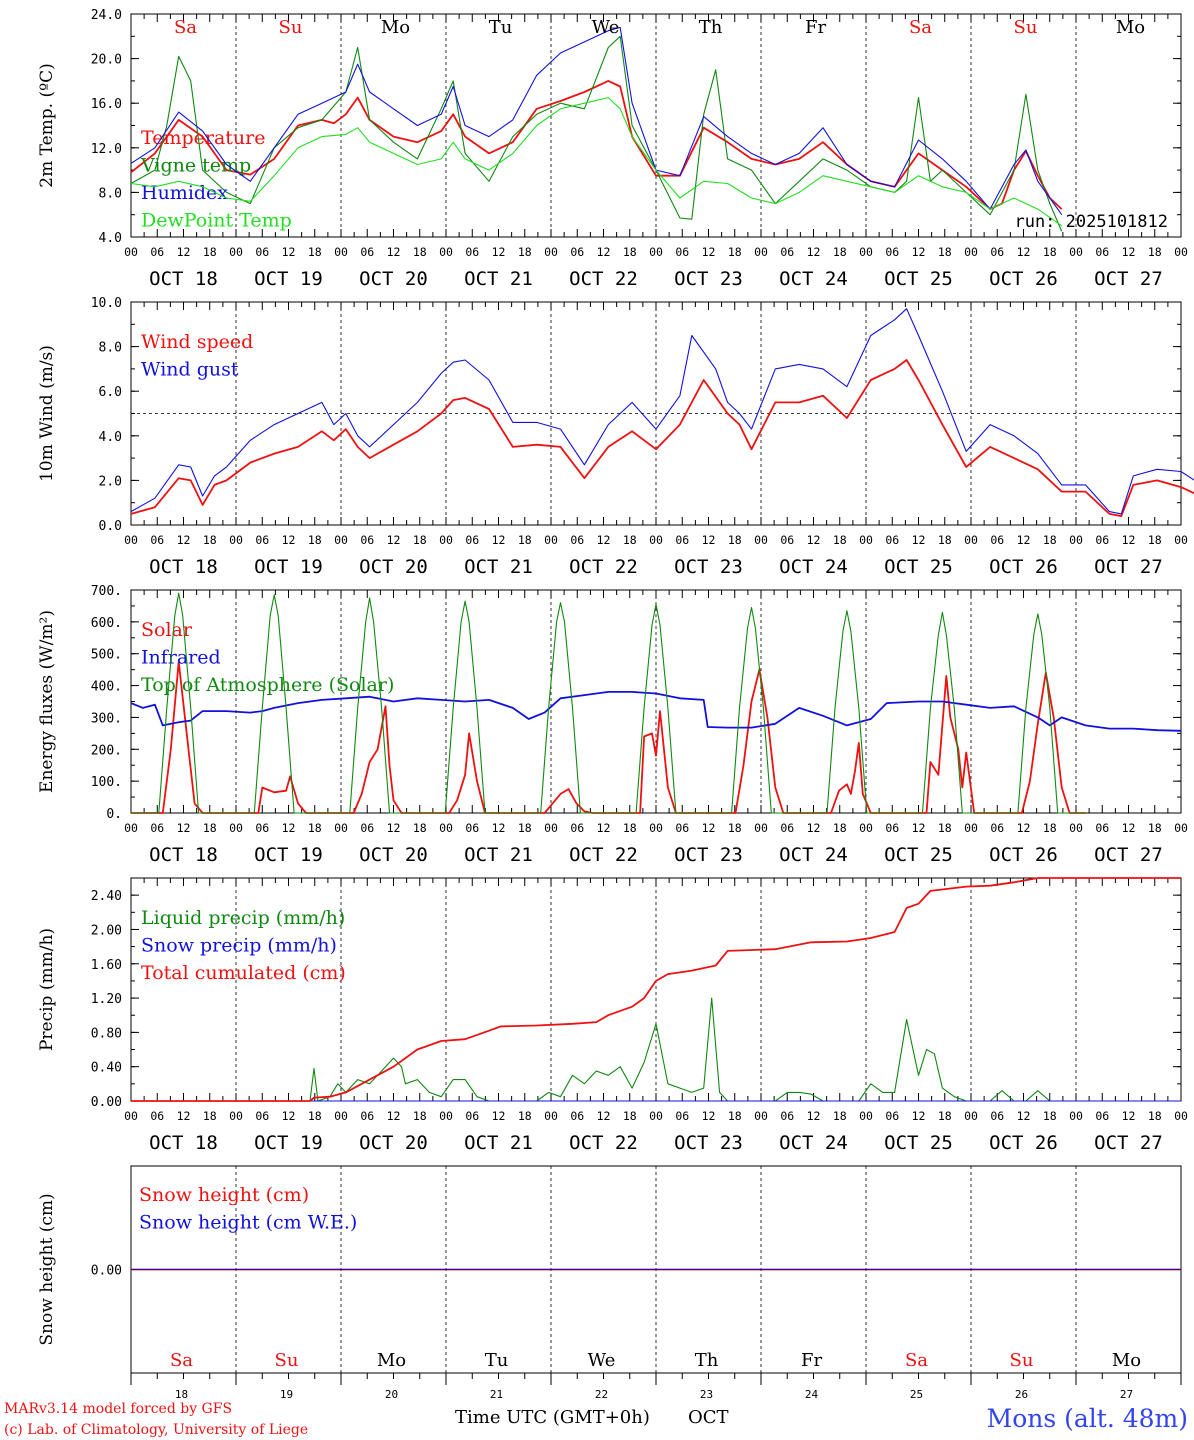 This screenshot has height=1440, width=1194. Describe the element at coordinates (203, 138) in the screenshot. I see `legend-entry: Temperature` at that location.